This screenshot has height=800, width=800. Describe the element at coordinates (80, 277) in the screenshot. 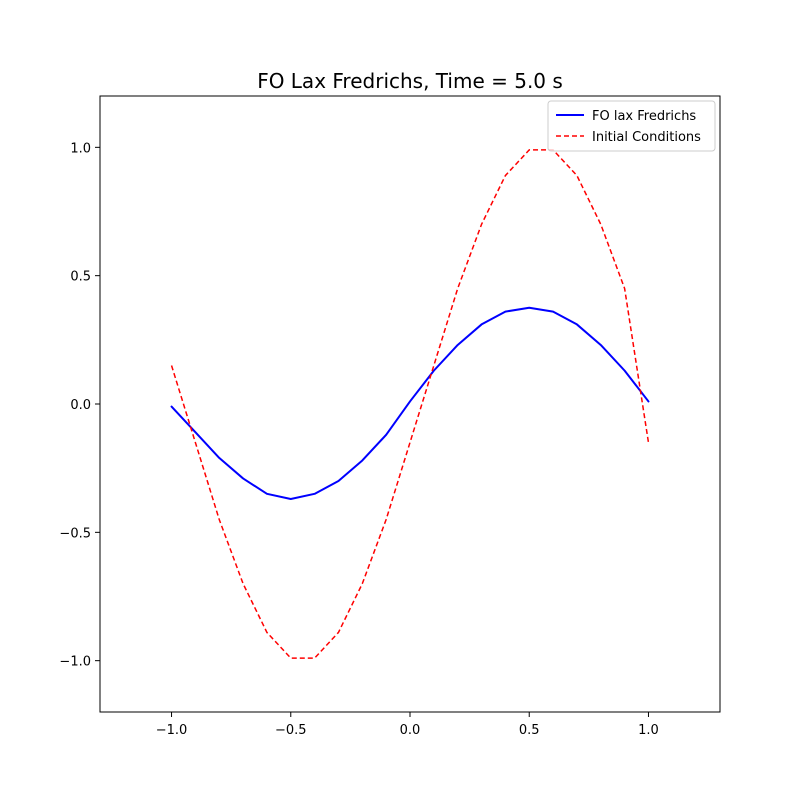

I see `y-tick-label: 0.5` at that location.